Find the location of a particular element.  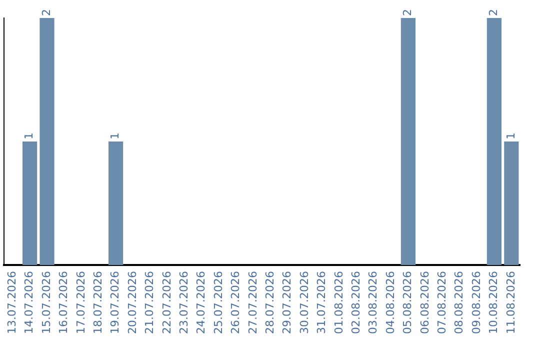

x-tick-label: 27.07.2026 is located at coordinates (253, 302).